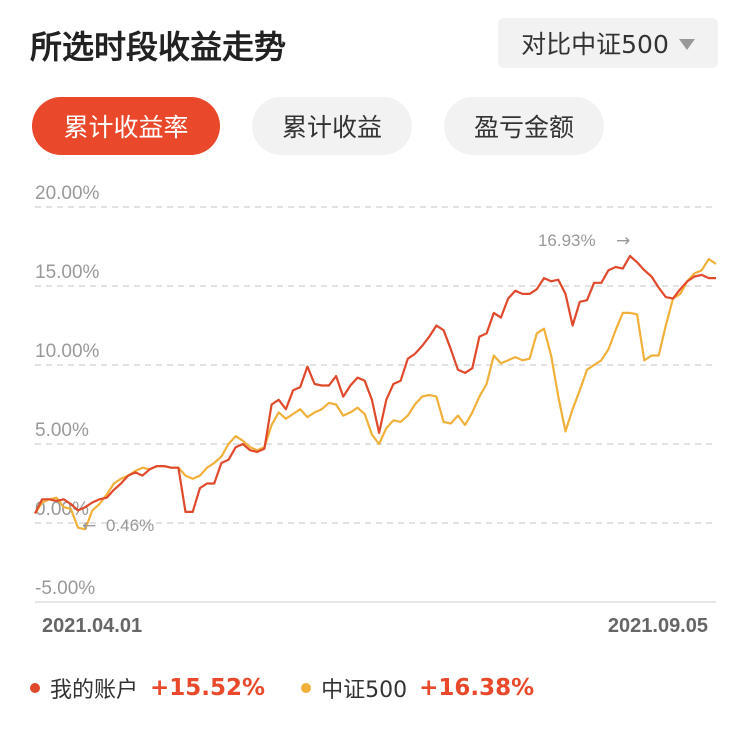 The width and height of the screenshot is (750, 748). Describe the element at coordinates (67, 272) in the screenshot. I see `y-tick-label: 15.00%` at that location.